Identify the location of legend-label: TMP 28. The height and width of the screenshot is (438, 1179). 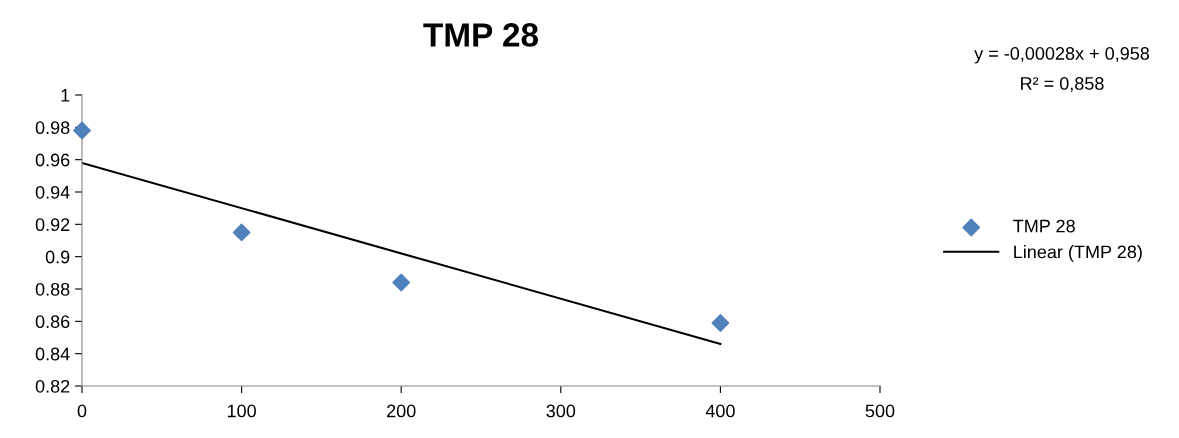
(1044, 226).